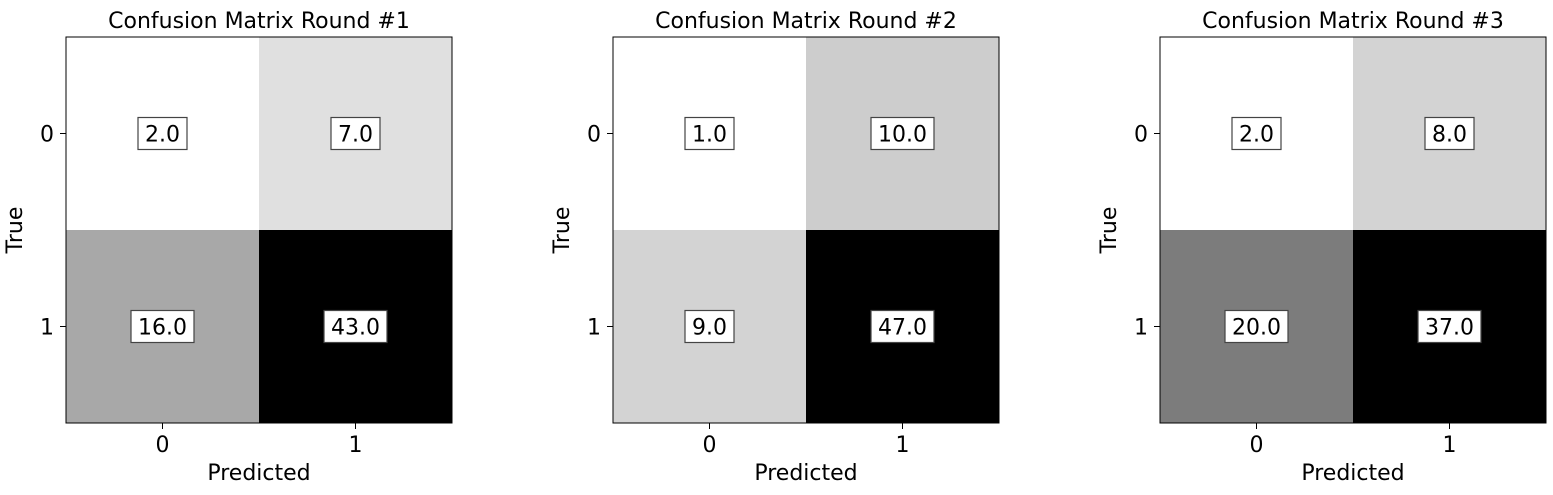  I want to click on cell-value-text: 43.0, so click(355, 328).